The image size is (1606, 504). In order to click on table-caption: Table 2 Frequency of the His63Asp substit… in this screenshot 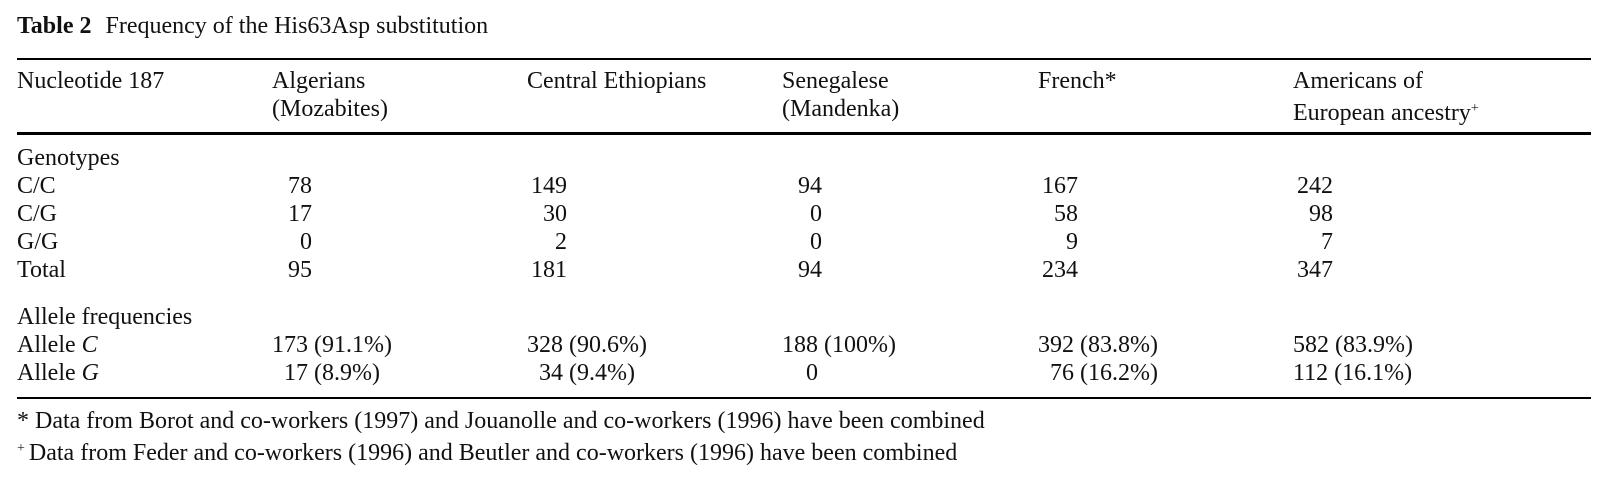, I will do `click(252, 26)`.